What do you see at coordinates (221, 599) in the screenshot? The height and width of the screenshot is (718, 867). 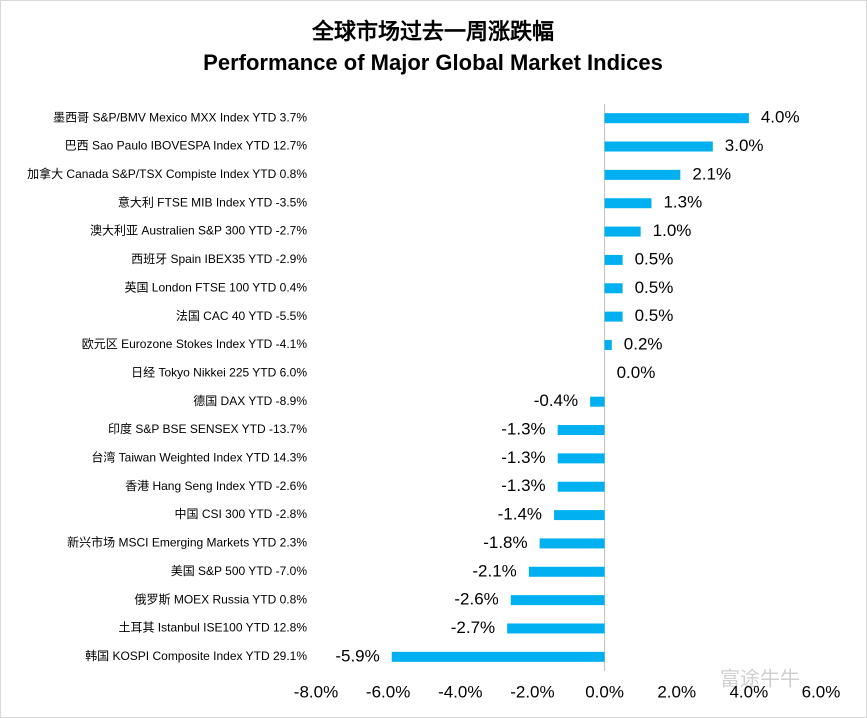 I see `y-tick-label: 俄罗斯 MOEX Russia YTD 0.8%` at bounding box center [221, 599].